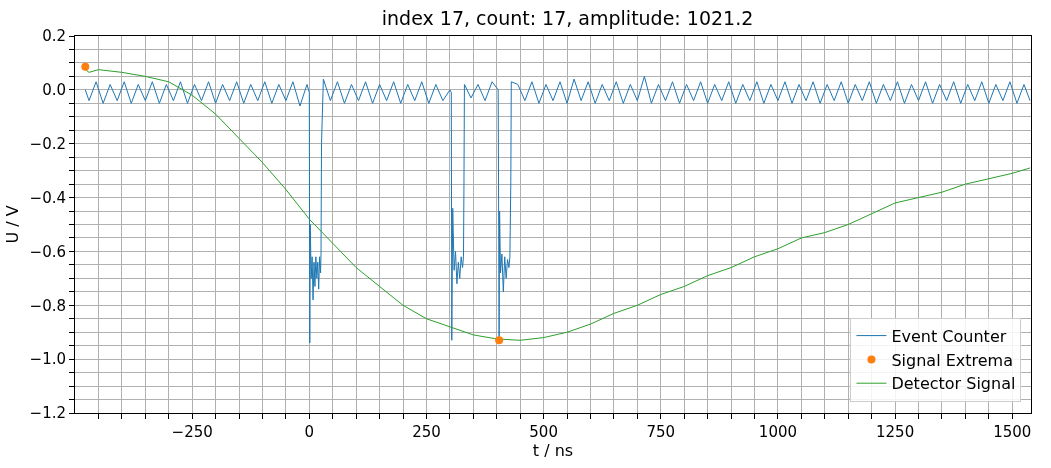  I want to click on x-tick-label: 750, so click(661, 432).